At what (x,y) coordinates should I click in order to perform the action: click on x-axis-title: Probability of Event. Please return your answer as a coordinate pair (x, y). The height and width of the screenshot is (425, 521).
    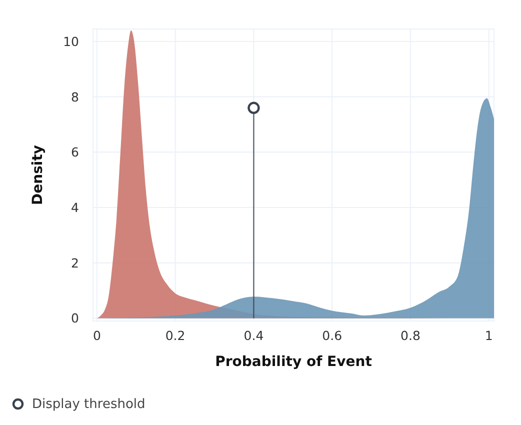
    Looking at the image, I should click on (293, 362).